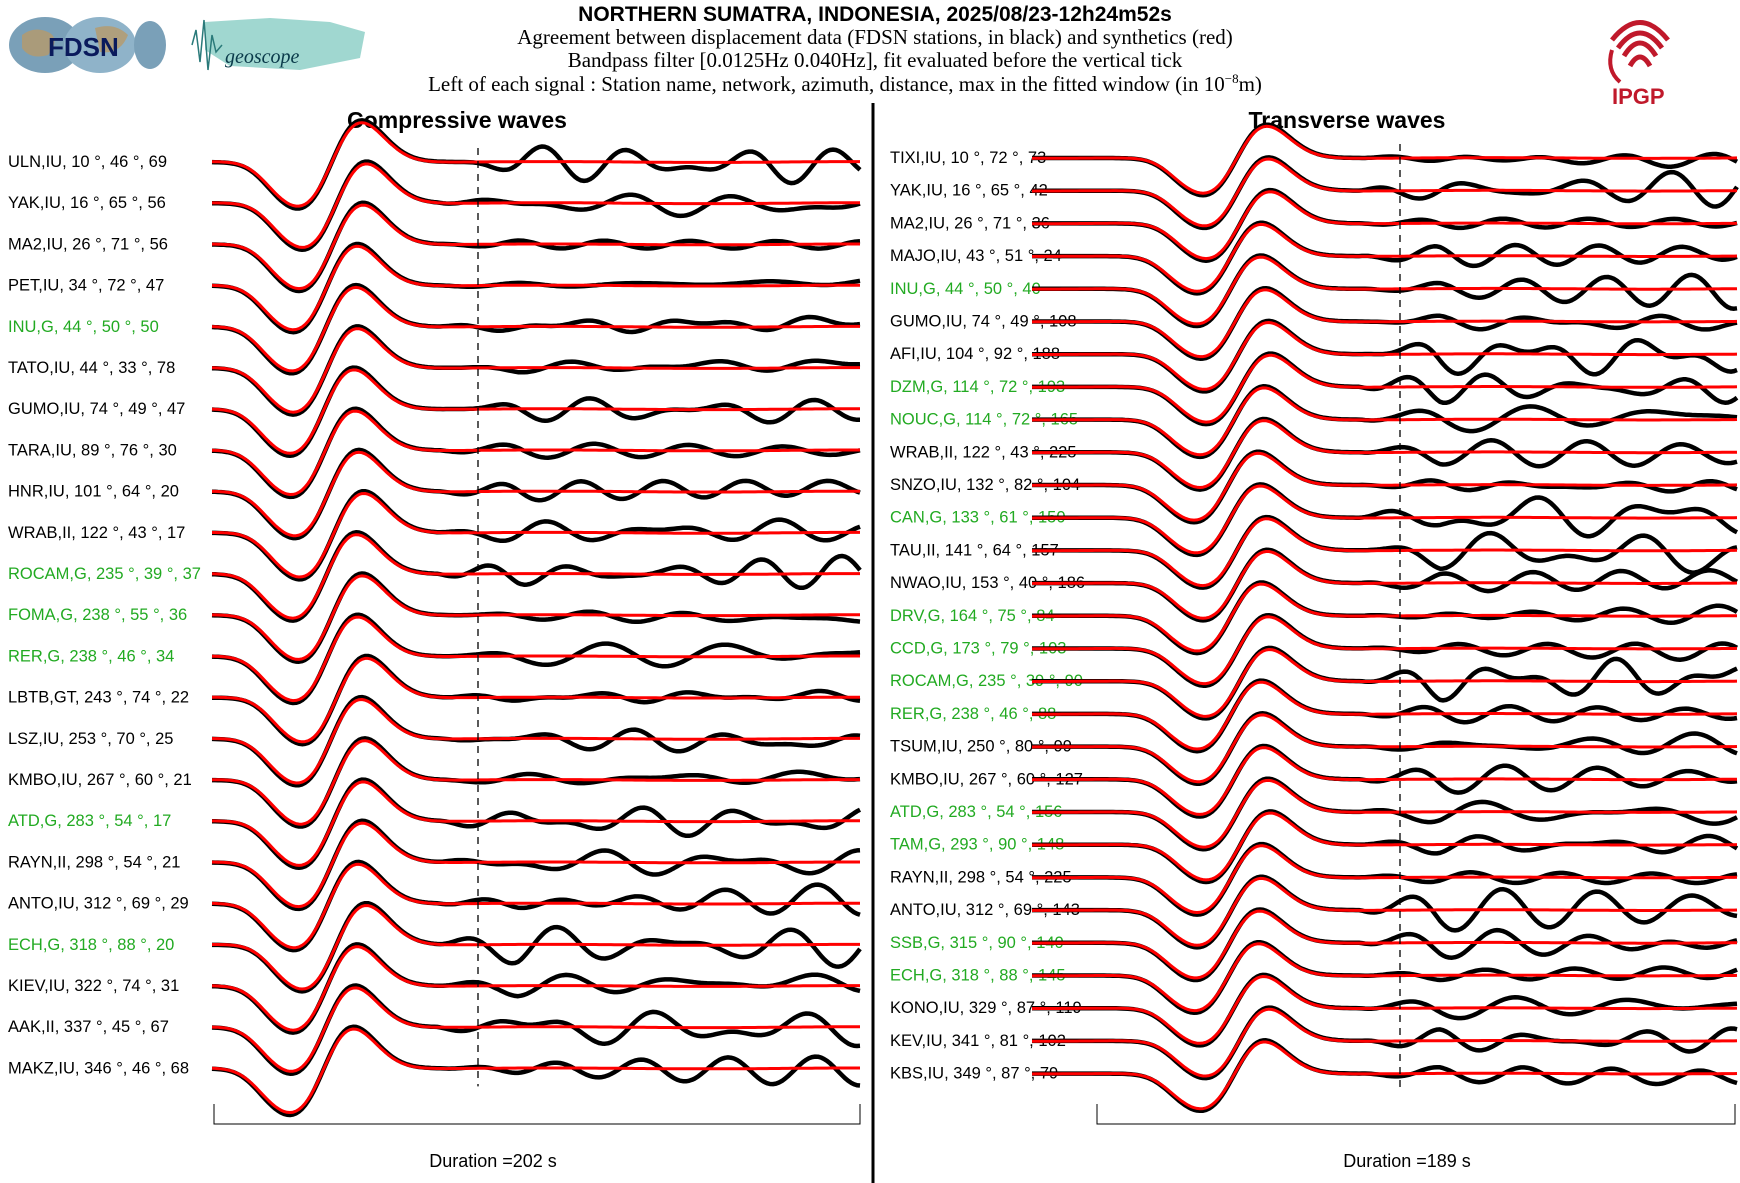 This screenshot has width=1740, height=1183. I want to click on station-trace: HNR,IU, 101 °, 64 °, 20, so click(434, 494).